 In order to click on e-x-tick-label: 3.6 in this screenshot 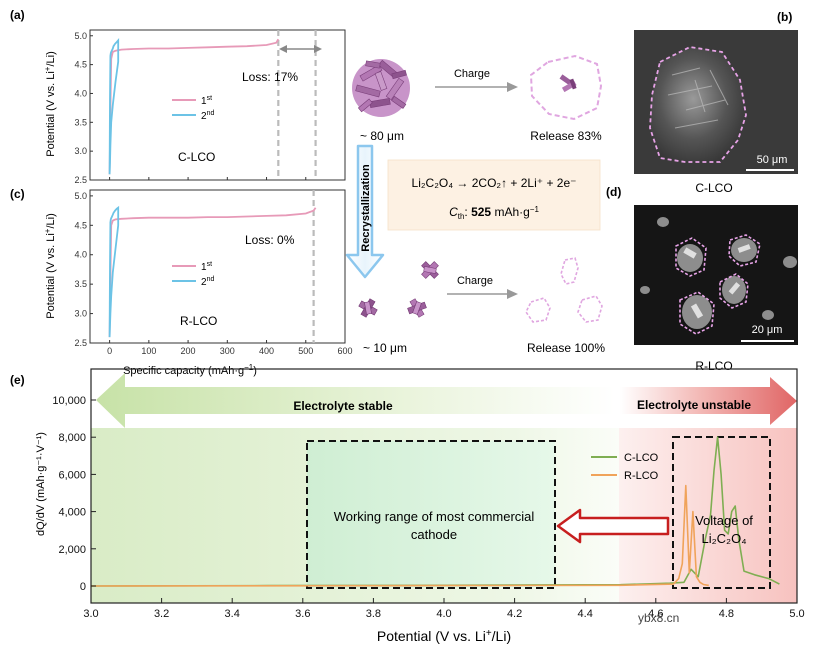, I will do `click(302, 614)`.